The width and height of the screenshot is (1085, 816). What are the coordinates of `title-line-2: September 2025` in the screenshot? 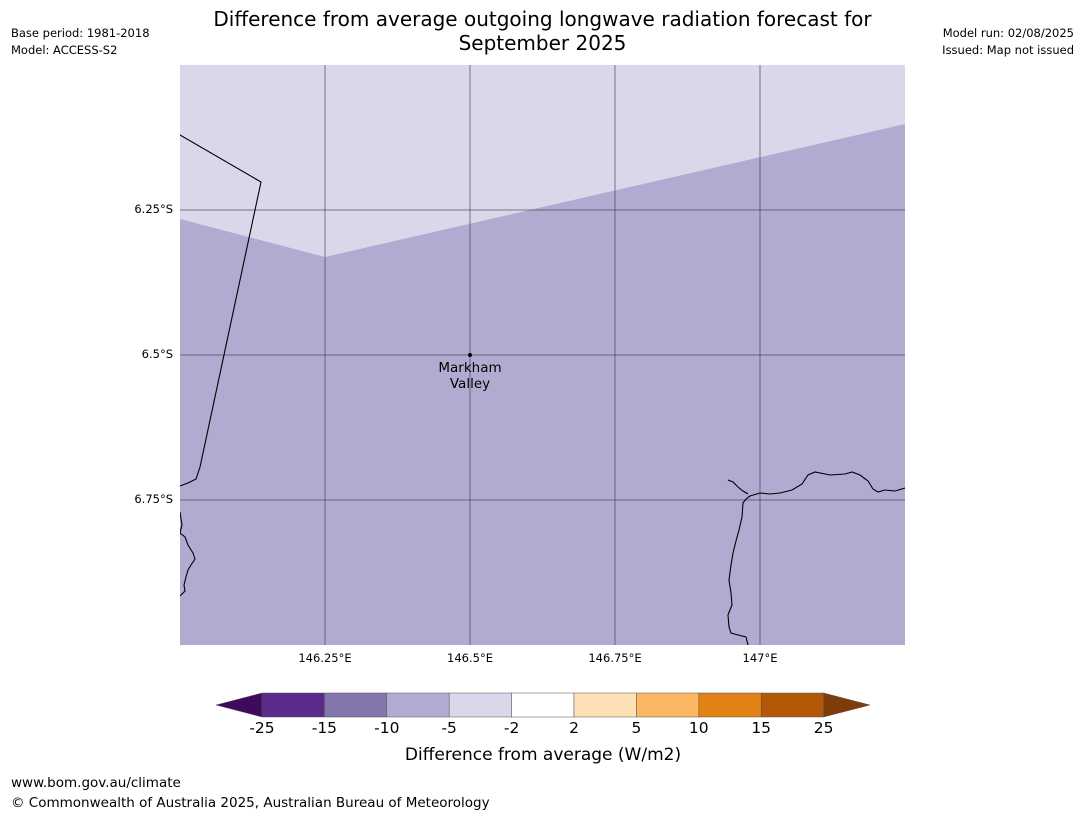 It's located at (542, 43).